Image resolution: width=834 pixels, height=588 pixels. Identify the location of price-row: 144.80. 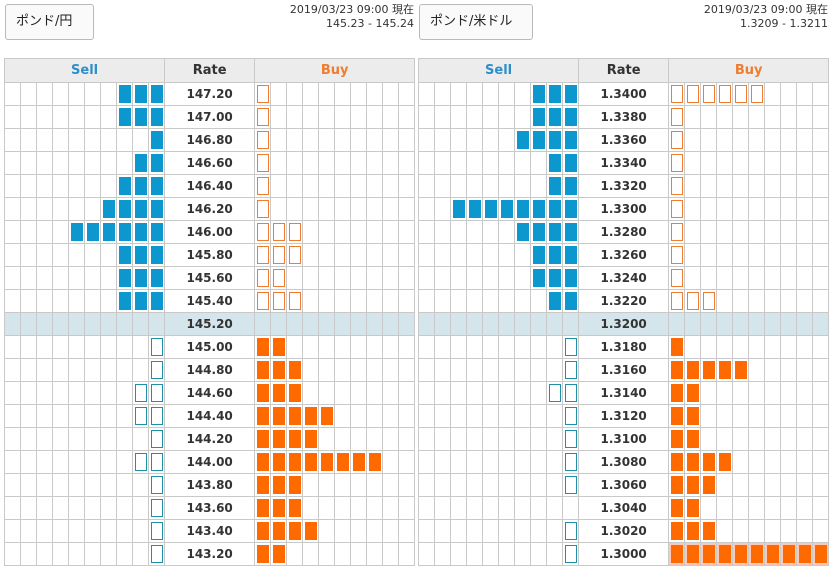
(210, 370).